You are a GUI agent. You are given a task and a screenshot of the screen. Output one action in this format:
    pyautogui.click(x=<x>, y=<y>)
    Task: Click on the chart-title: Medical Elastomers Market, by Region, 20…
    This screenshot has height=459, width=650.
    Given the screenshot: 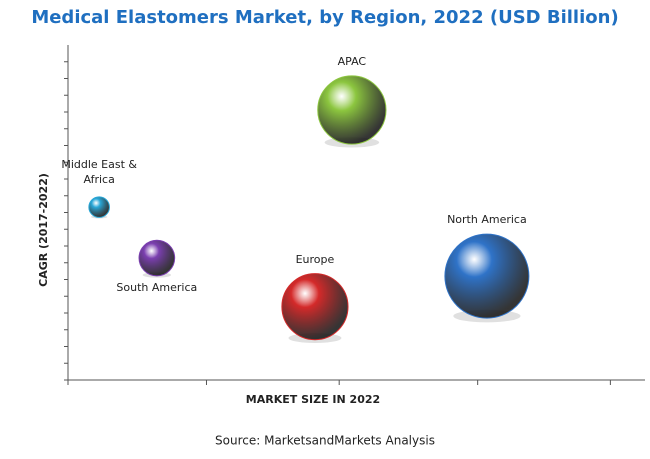 What is the action you would take?
    pyautogui.click(x=324, y=17)
    